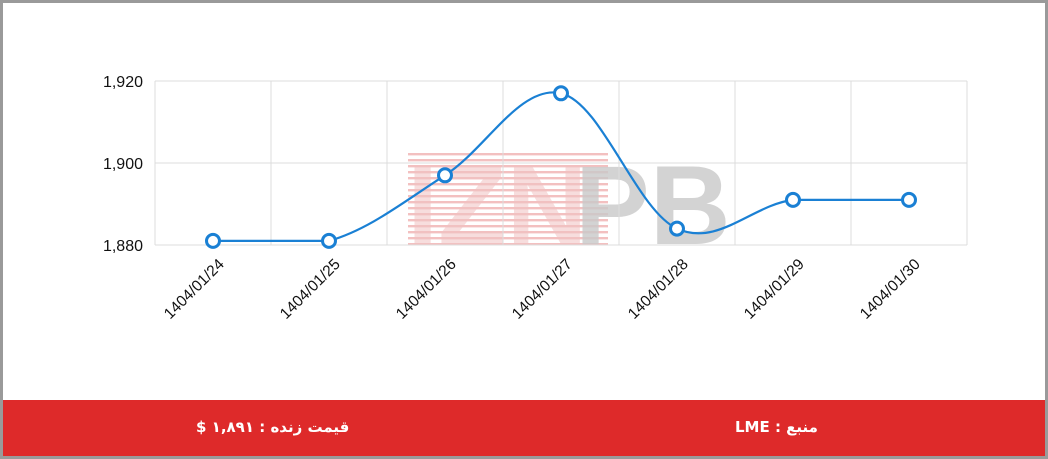  Describe the element at coordinates (776, 427) in the screenshot. I see `source-label: منبع : LME` at that location.